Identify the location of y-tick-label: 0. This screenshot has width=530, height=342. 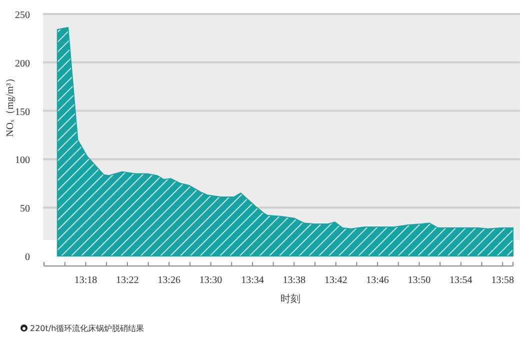
(27, 257).